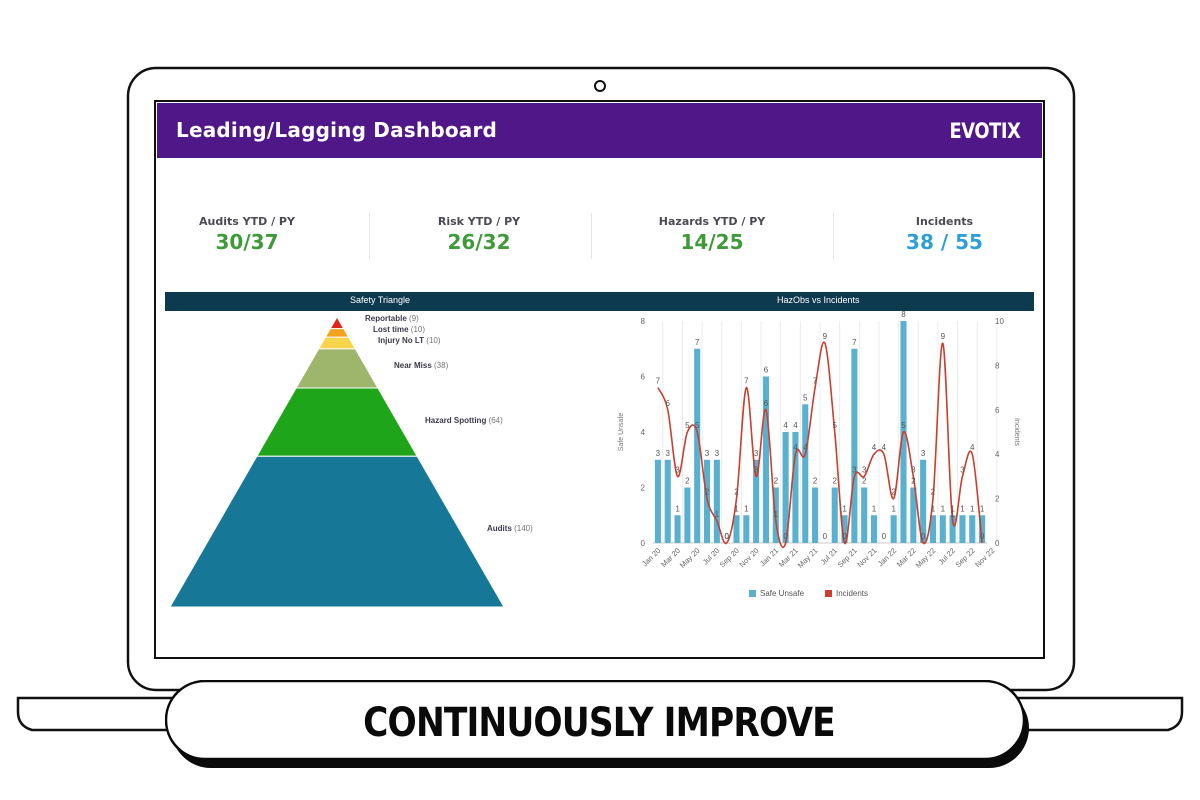  What do you see at coordinates (380, 300) in the screenshot?
I see `safety-triangle-title: Safety Triangle` at bounding box center [380, 300].